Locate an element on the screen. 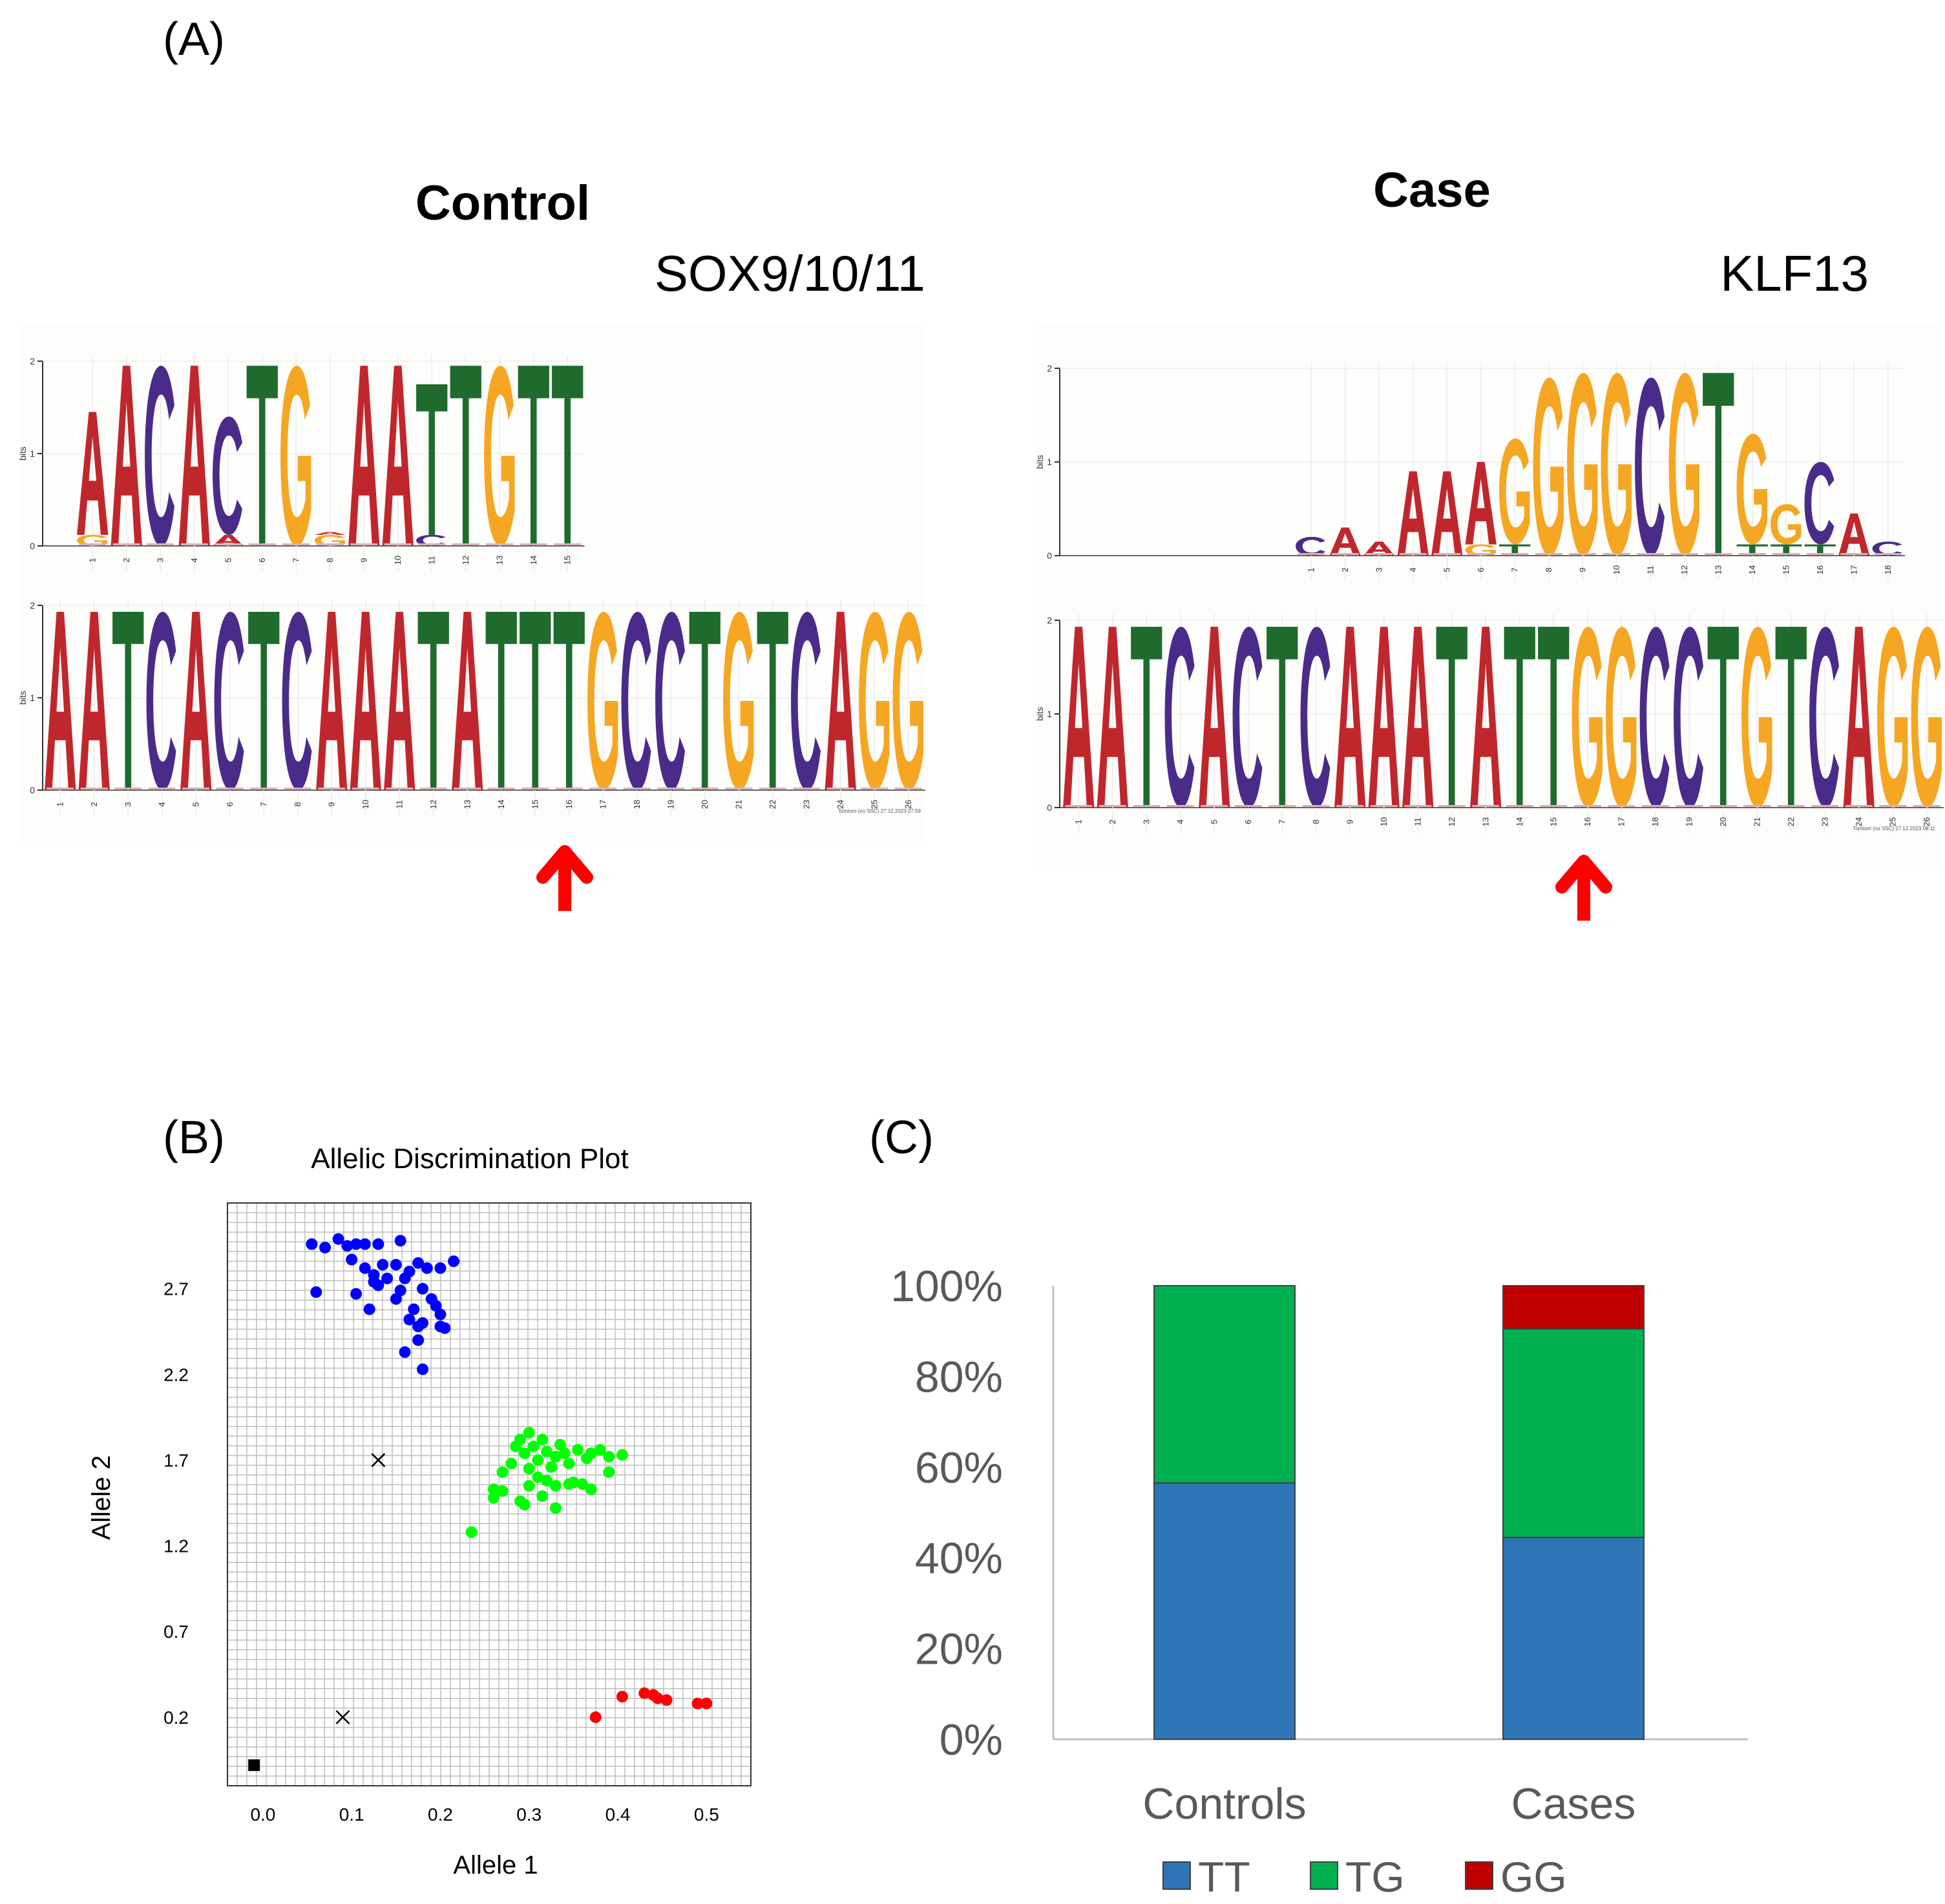 This screenshot has height=1904, width=1945. case-seq-letter-G is located at coordinates (1892, 717).